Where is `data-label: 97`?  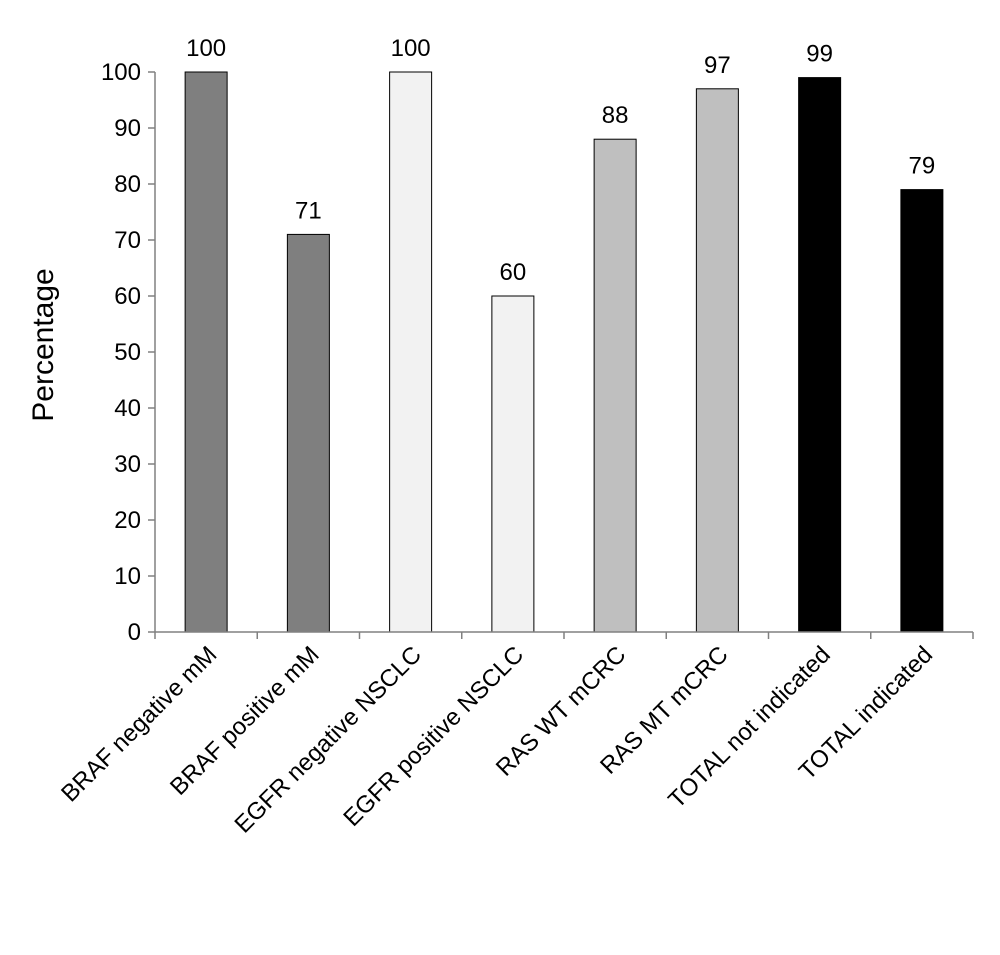
data-label: 97 is located at coordinates (717, 65).